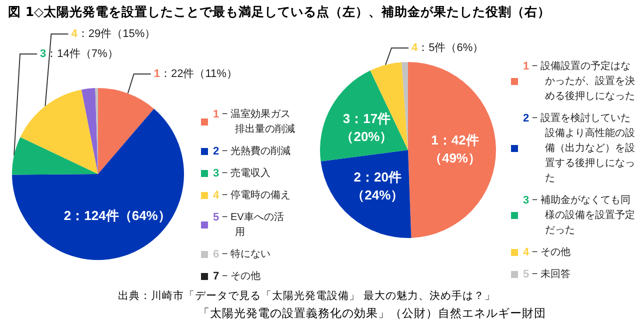  I want to click on legend-label: 1 − 温室効果ガス排出量の削減, so click(254, 121).